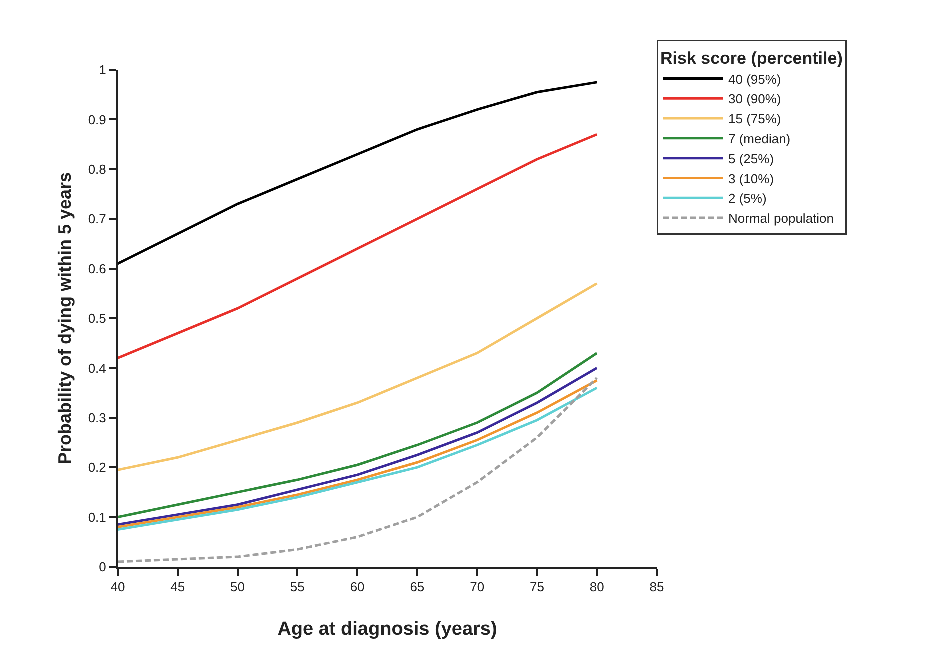 The width and height of the screenshot is (951, 662). I want to click on x-tick-label: 60, so click(357, 587).